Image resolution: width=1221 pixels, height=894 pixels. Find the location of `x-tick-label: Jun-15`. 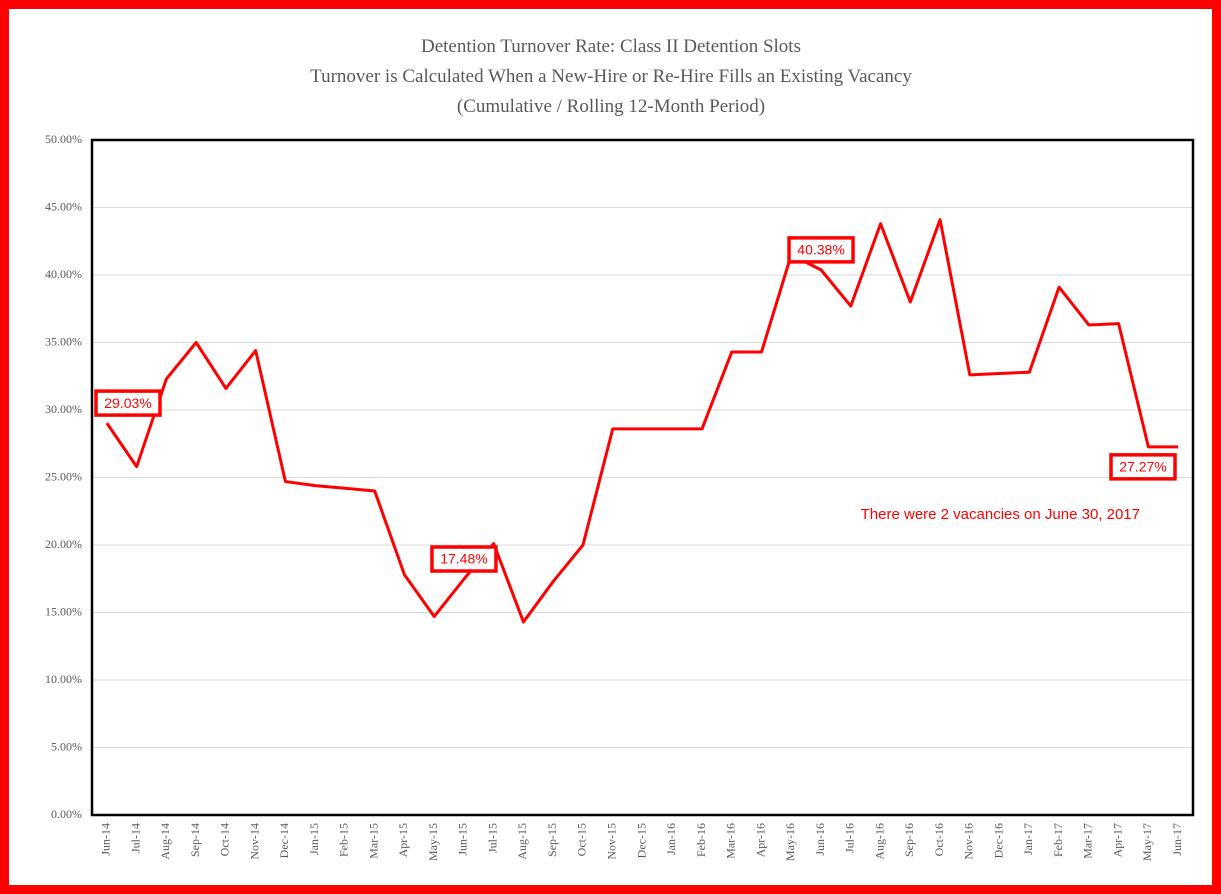

x-tick-label: Jun-15 is located at coordinates (463, 839).